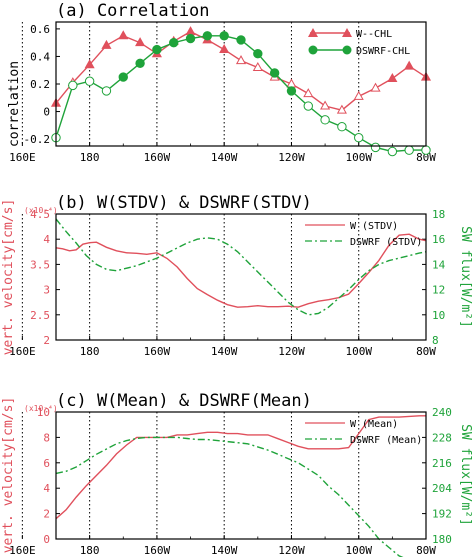 The height and width of the screenshot is (557, 474). What do you see at coordinates (435, 340) in the screenshot?
I see `y2-tick-label-8: 8` at bounding box center [435, 340].